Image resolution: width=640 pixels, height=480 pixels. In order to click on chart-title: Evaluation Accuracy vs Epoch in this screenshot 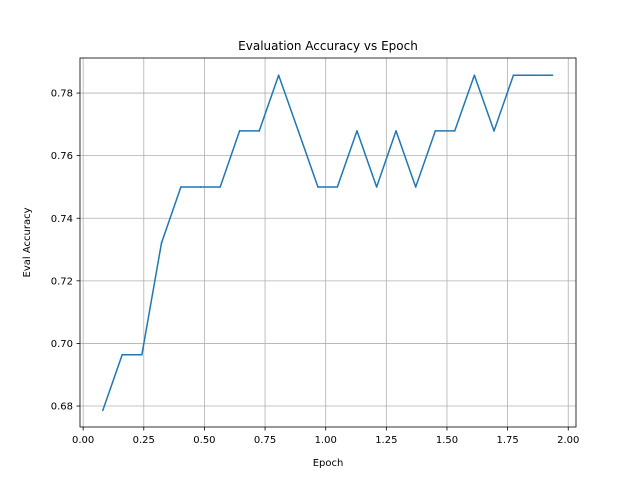, I will do `click(328, 46)`.